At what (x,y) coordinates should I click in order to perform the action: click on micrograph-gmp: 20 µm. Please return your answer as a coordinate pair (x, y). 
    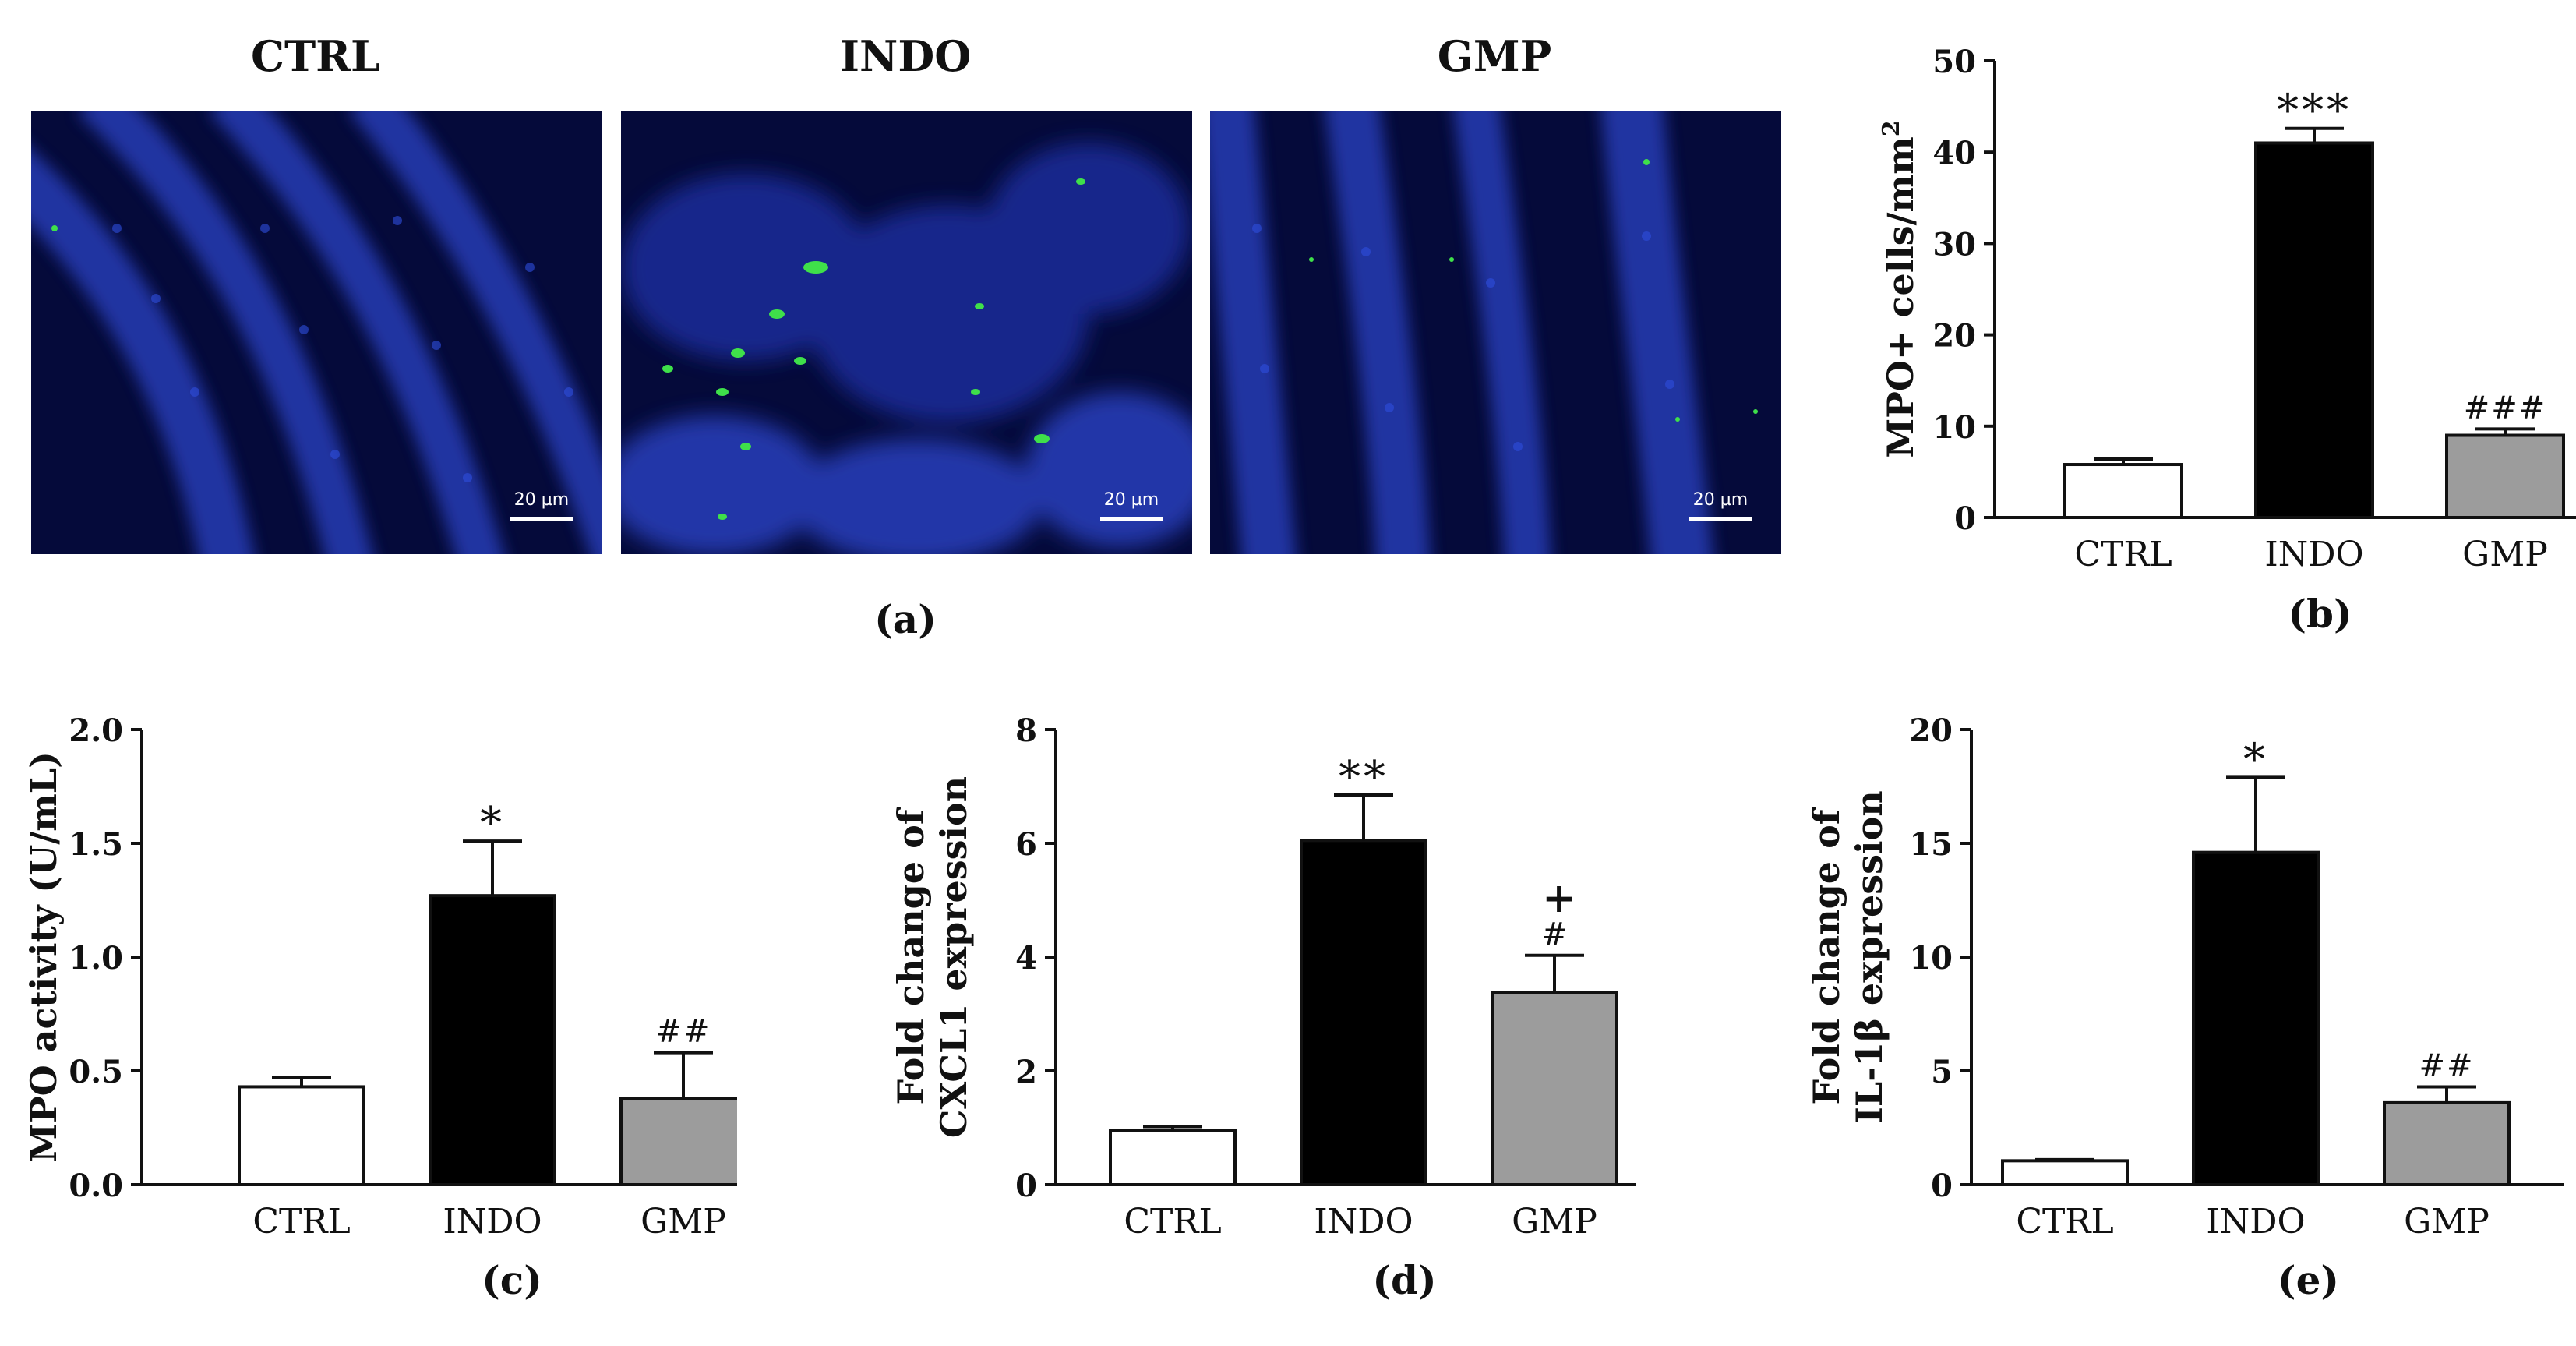
    Looking at the image, I should click on (1495, 332).